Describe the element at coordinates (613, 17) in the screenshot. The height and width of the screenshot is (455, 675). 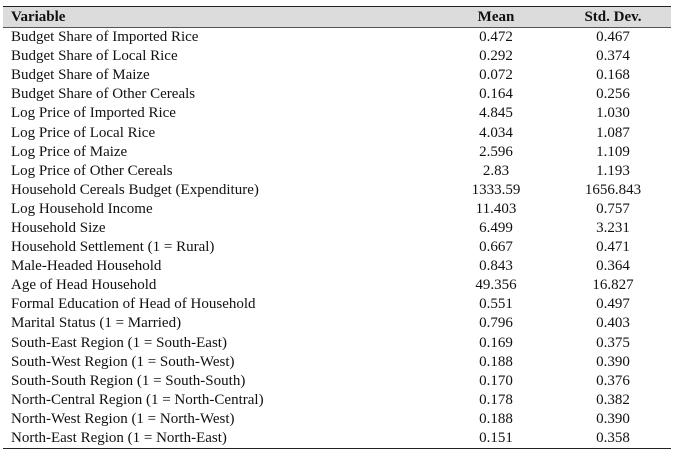
I see `header-std-dev: Std. Dev.` at that location.